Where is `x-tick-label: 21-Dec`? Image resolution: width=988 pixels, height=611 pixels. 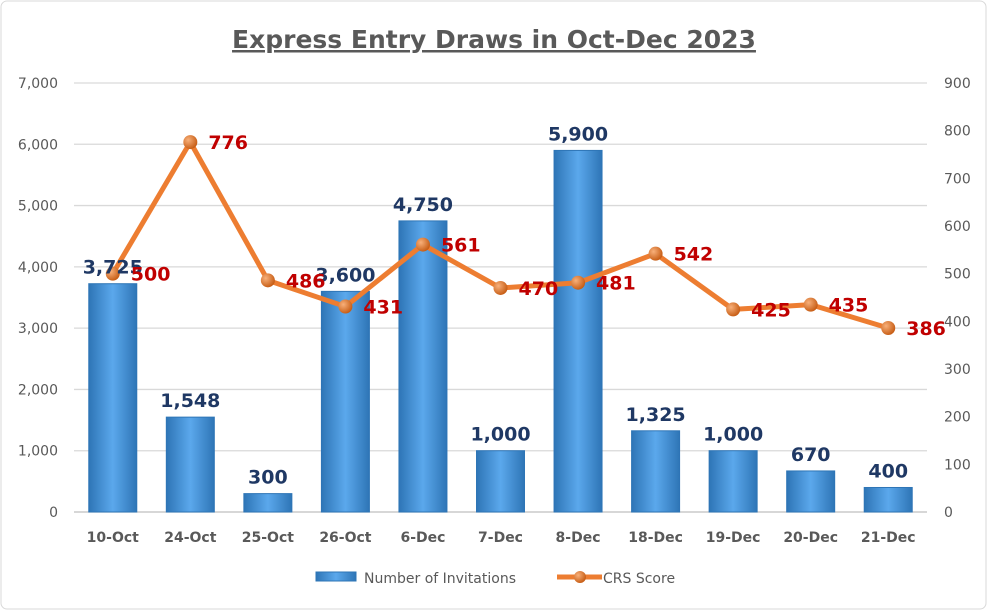 x-tick-label: 21-Dec is located at coordinates (888, 538).